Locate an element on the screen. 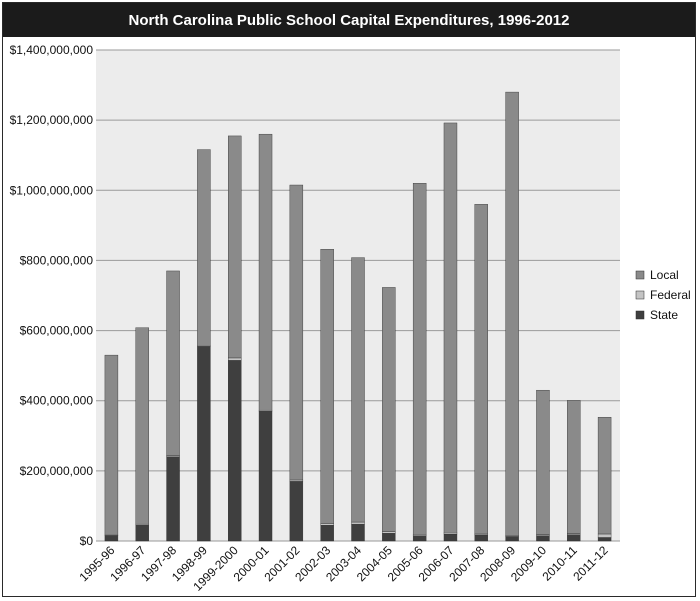 This screenshot has height=601, width=700. x-tick-label: 2011-12 is located at coordinates (590, 563).